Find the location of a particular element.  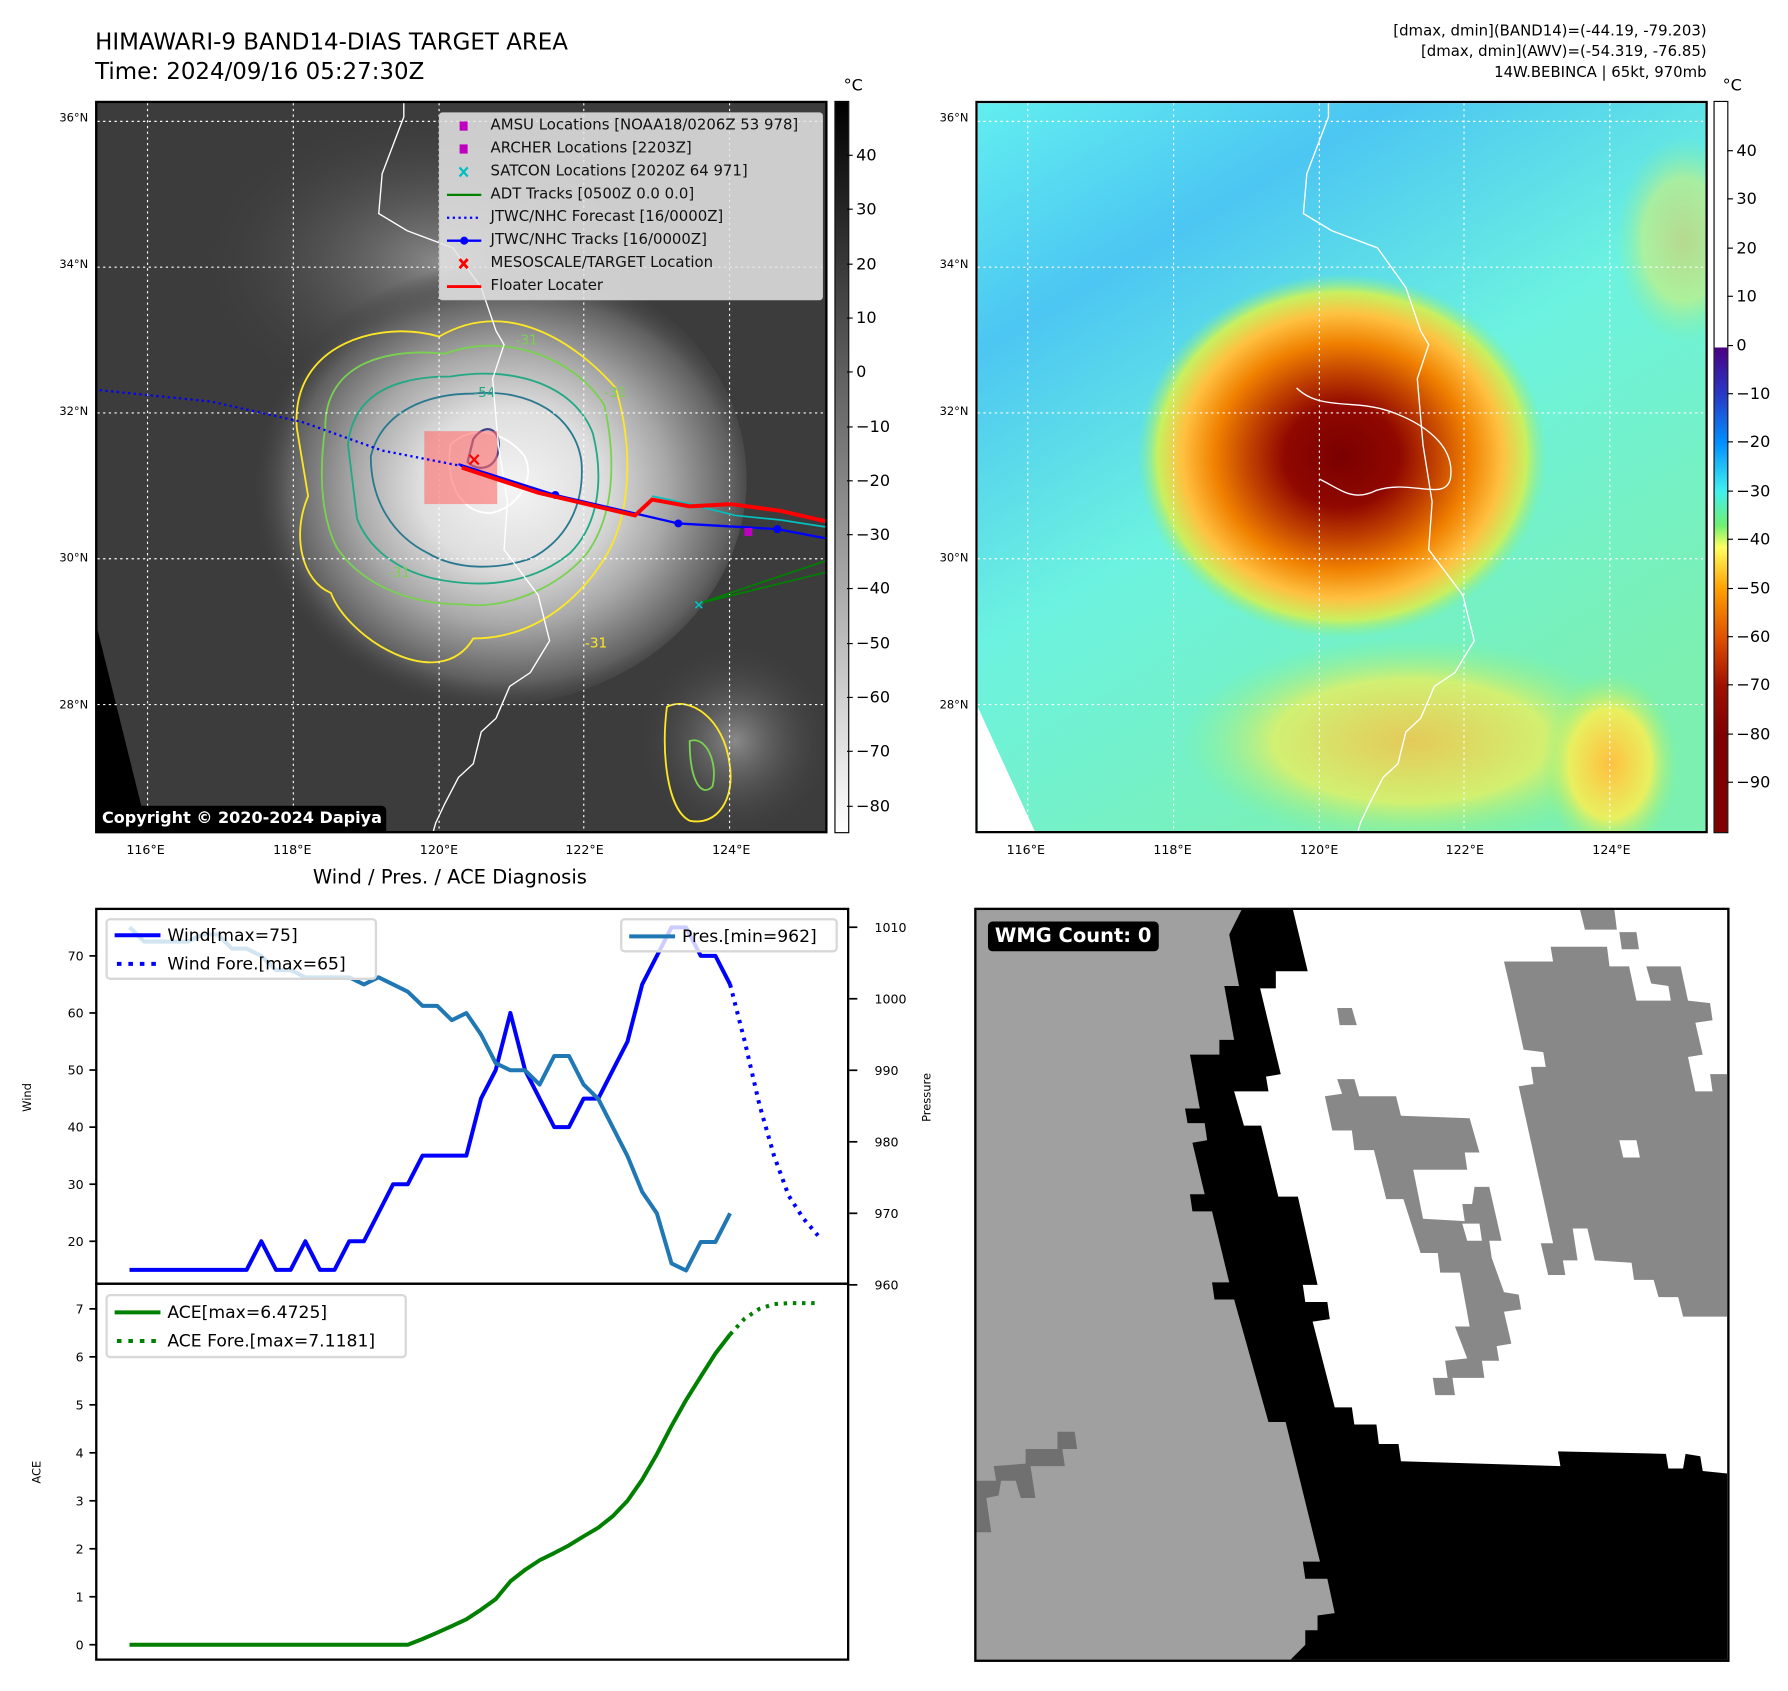

series-line-wind-fore is located at coordinates (774, 1110).